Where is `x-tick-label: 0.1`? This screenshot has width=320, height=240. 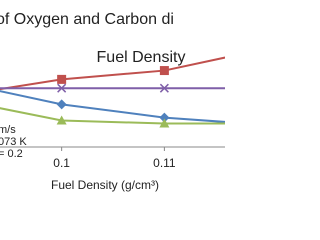
x-tick-label: 0.1 is located at coordinates (61, 163).